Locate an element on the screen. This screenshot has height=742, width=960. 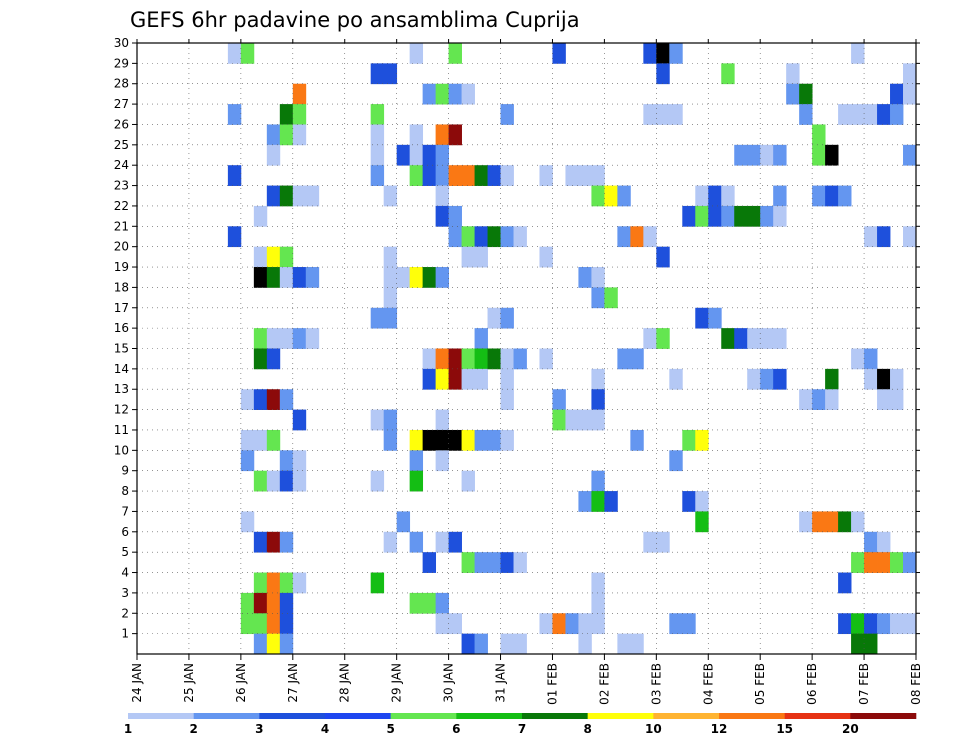
color-legend: 1 2 3 4 5 6 7 8 10 12 15 20 is located at coordinates (520, 724).